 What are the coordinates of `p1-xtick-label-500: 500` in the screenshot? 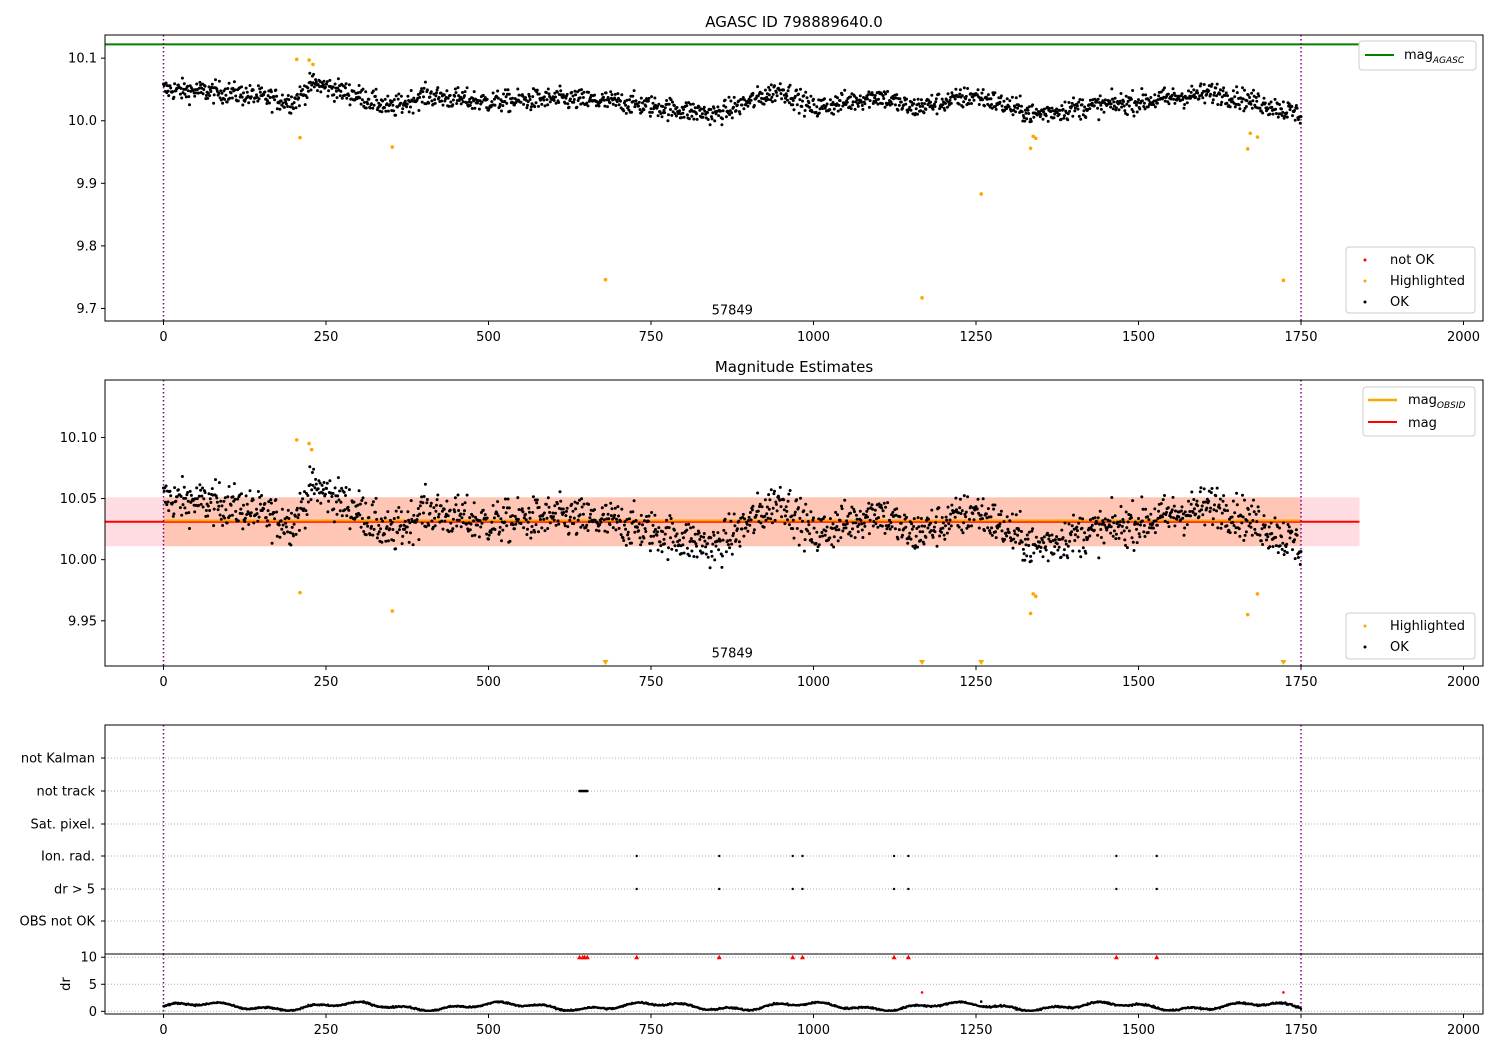 It's located at (488, 337).